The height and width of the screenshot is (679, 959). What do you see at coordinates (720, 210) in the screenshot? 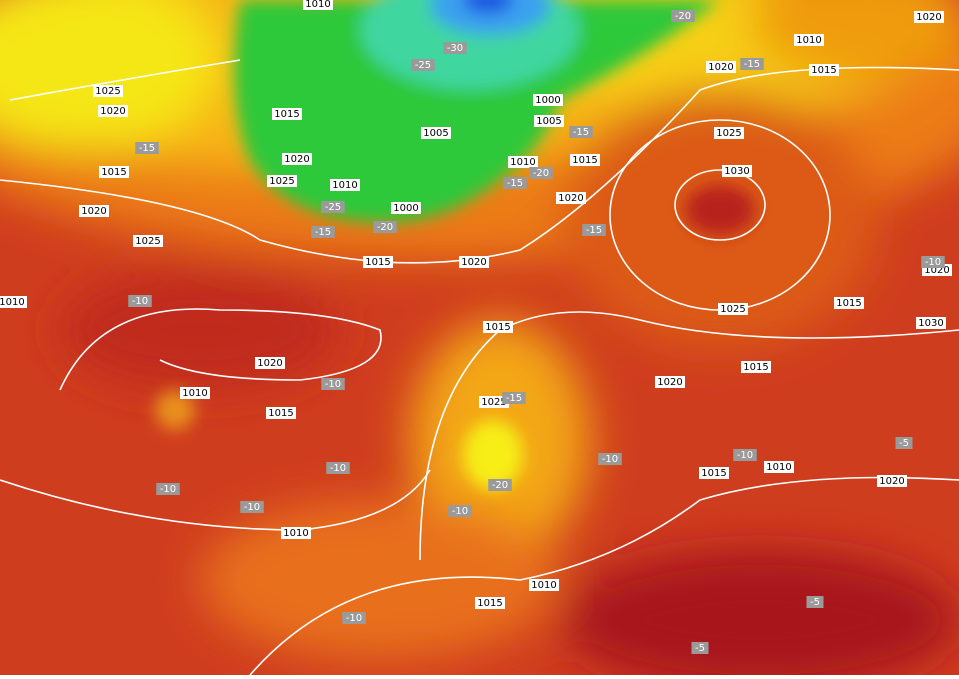
I see `red-core` at bounding box center [720, 210].